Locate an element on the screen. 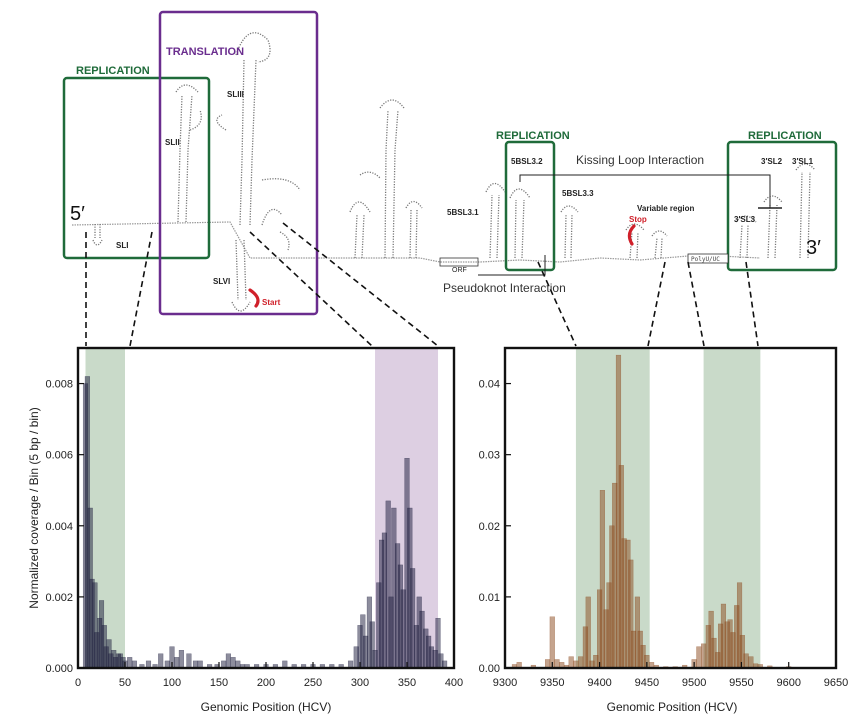 This screenshot has height=719, width=864. x-axis-title-left: Genomic Position (HCV) is located at coordinates (266, 707).